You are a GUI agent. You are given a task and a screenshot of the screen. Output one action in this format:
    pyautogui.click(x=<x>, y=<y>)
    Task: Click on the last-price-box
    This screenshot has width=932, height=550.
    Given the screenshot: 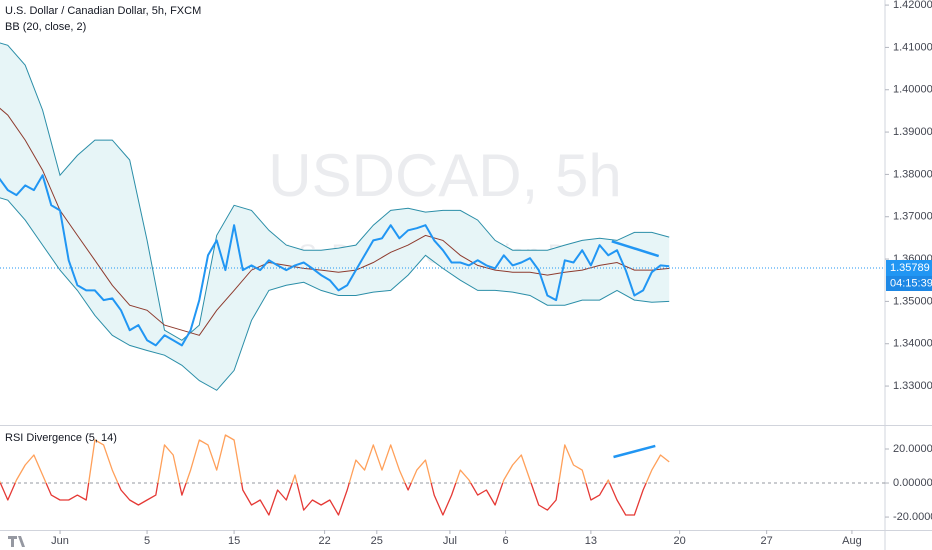 What is the action you would take?
    pyautogui.click(x=909, y=267)
    